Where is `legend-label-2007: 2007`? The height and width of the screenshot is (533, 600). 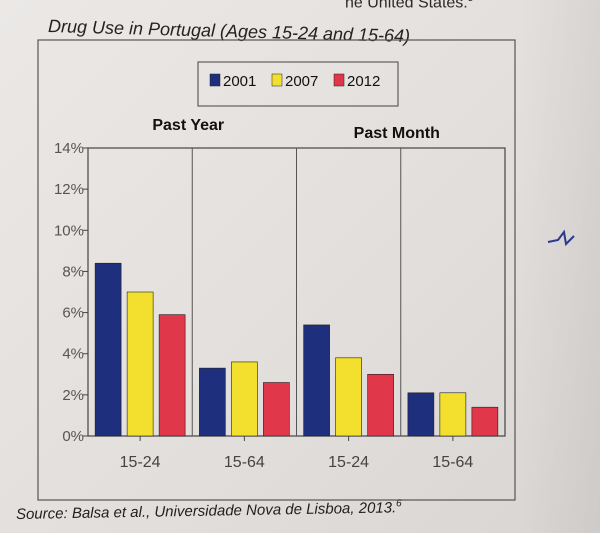 legend-label-2007: 2007 is located at coordinates (301, 81).